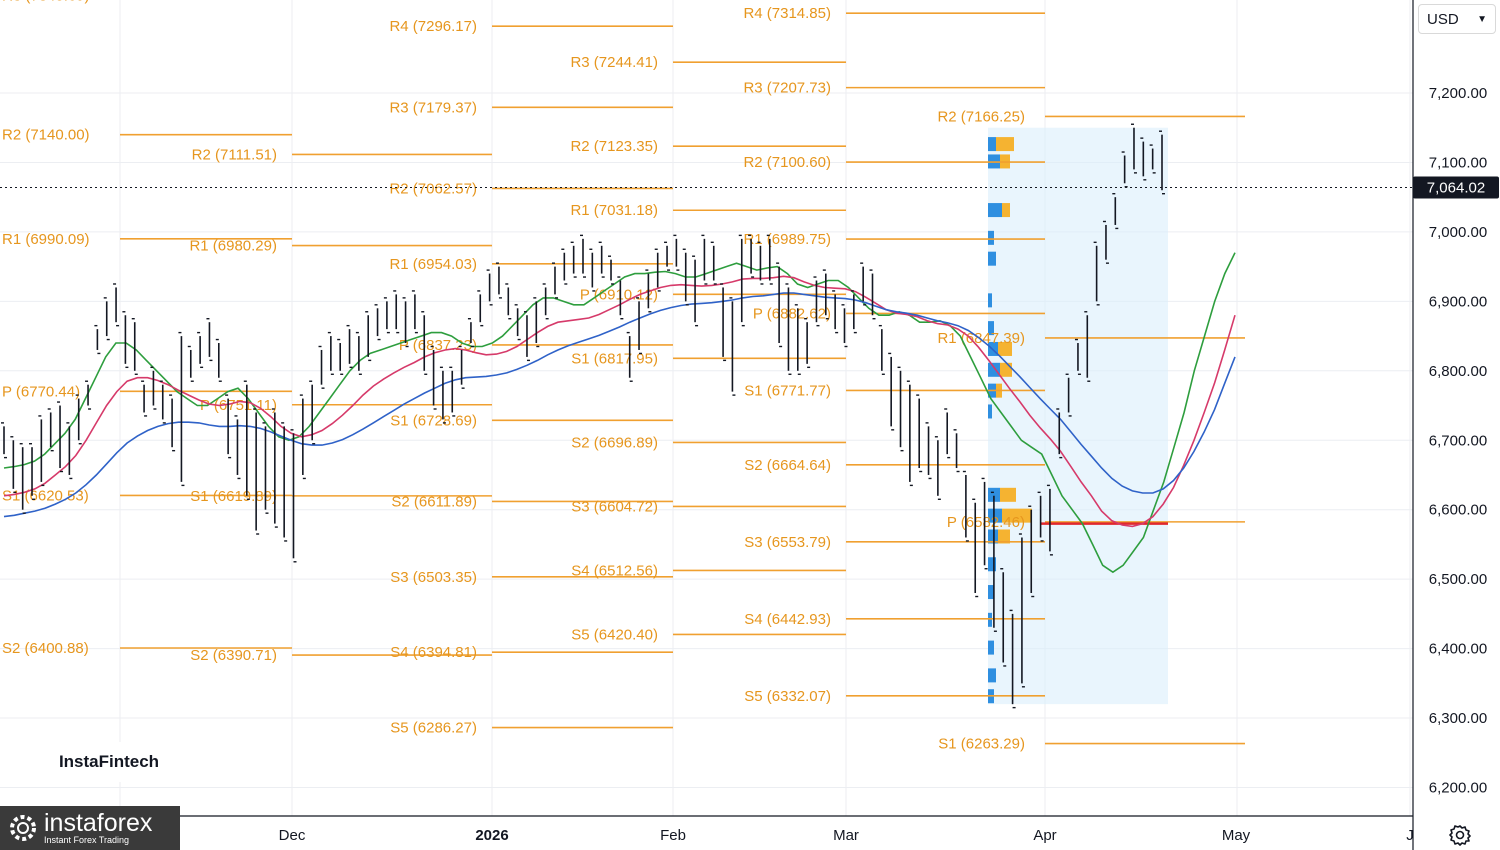  What do you see at coordinates (1044, 835) in the screenshot?
I see `x-tick-label: Apr` at bounding box center [1044, 835].